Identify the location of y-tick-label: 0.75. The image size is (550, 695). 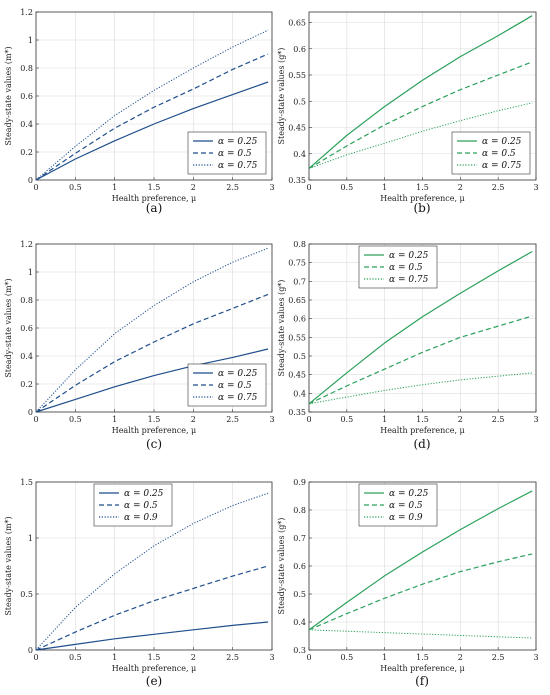
(297, 263).